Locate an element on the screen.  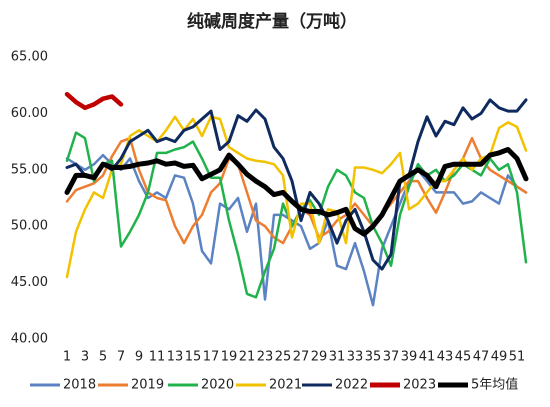
y-tick-label: 55.00 is located at coordinates (29, 169).